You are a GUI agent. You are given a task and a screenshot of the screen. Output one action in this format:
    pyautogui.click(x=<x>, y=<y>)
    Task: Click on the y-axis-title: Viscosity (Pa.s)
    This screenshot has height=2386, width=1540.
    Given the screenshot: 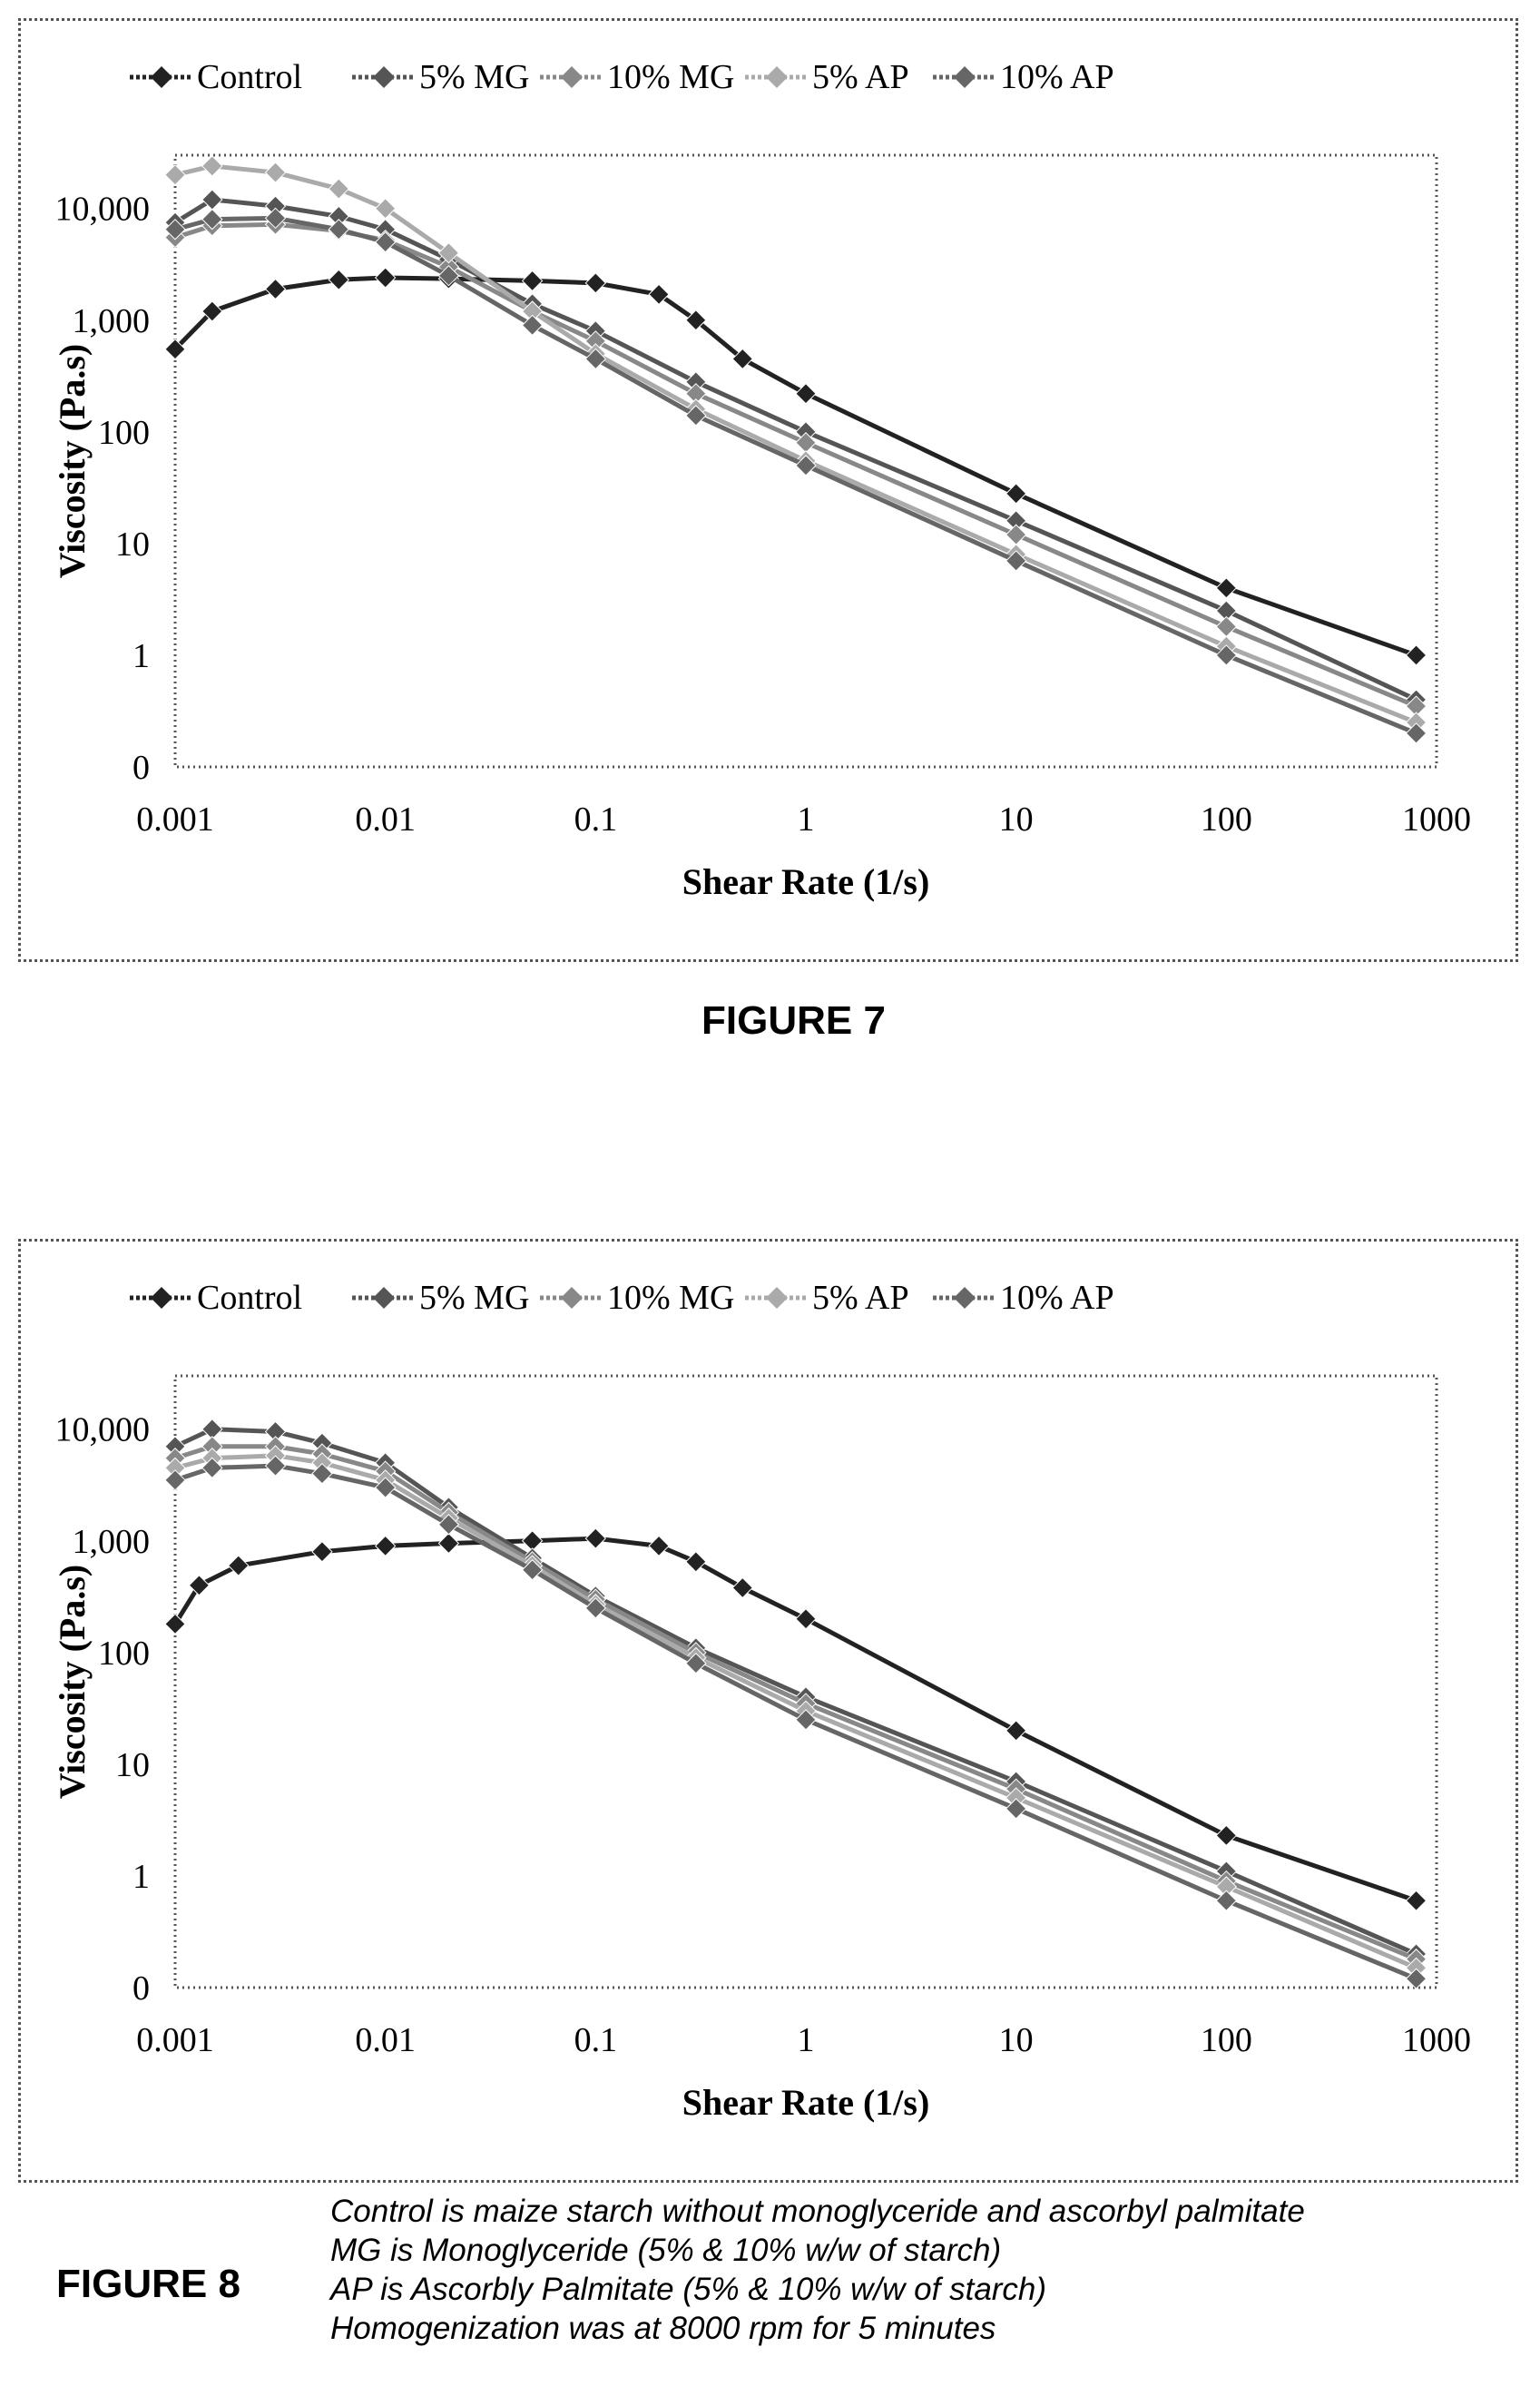 What is the action you would take?
    pyautogui.click(x=72, y=1682)
    